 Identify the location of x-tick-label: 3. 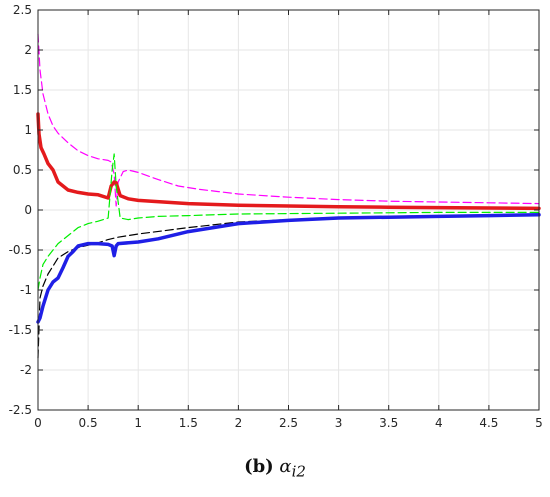
(339, 423).